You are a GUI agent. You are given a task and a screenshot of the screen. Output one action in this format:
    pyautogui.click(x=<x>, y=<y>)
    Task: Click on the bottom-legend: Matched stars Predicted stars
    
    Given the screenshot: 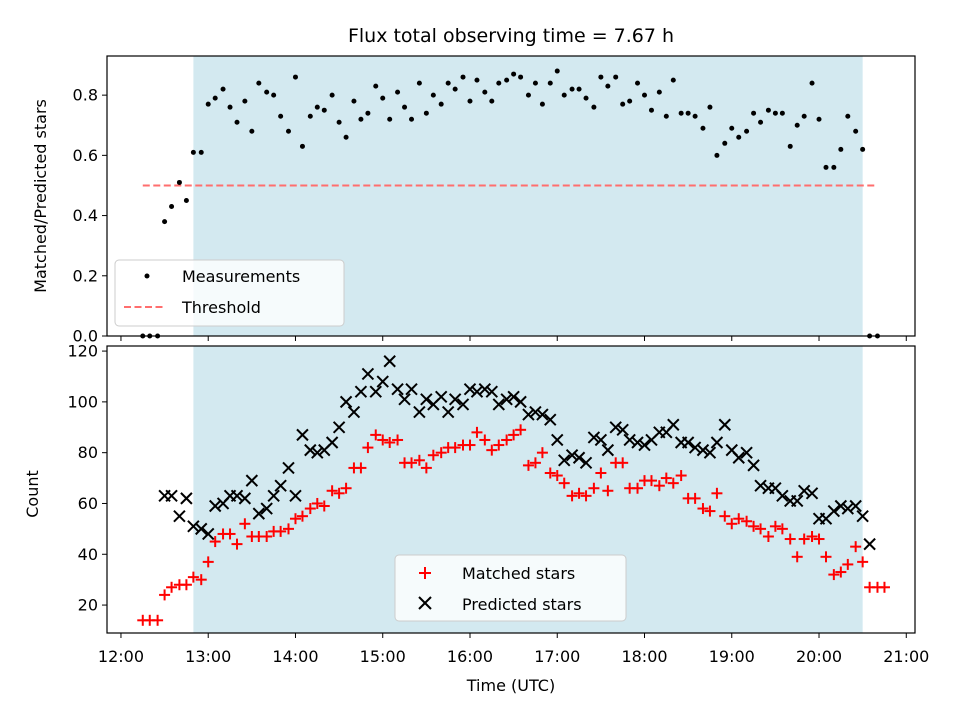 What is the action you would take?
    pyautogui.click(x=510, y=588)
    